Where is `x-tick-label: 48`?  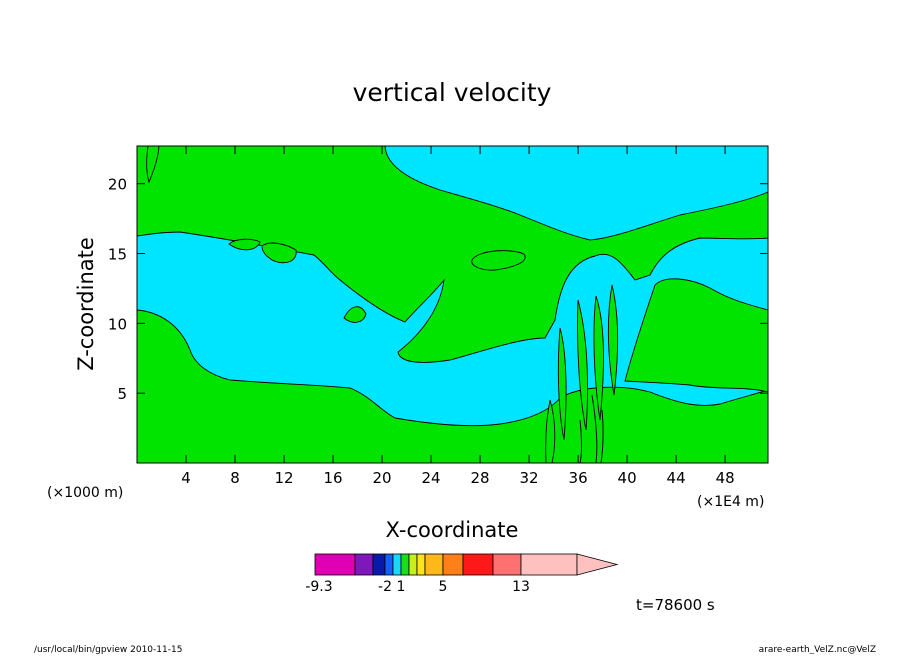
x-tick-label: 48 is located at coordinates (725, 478).